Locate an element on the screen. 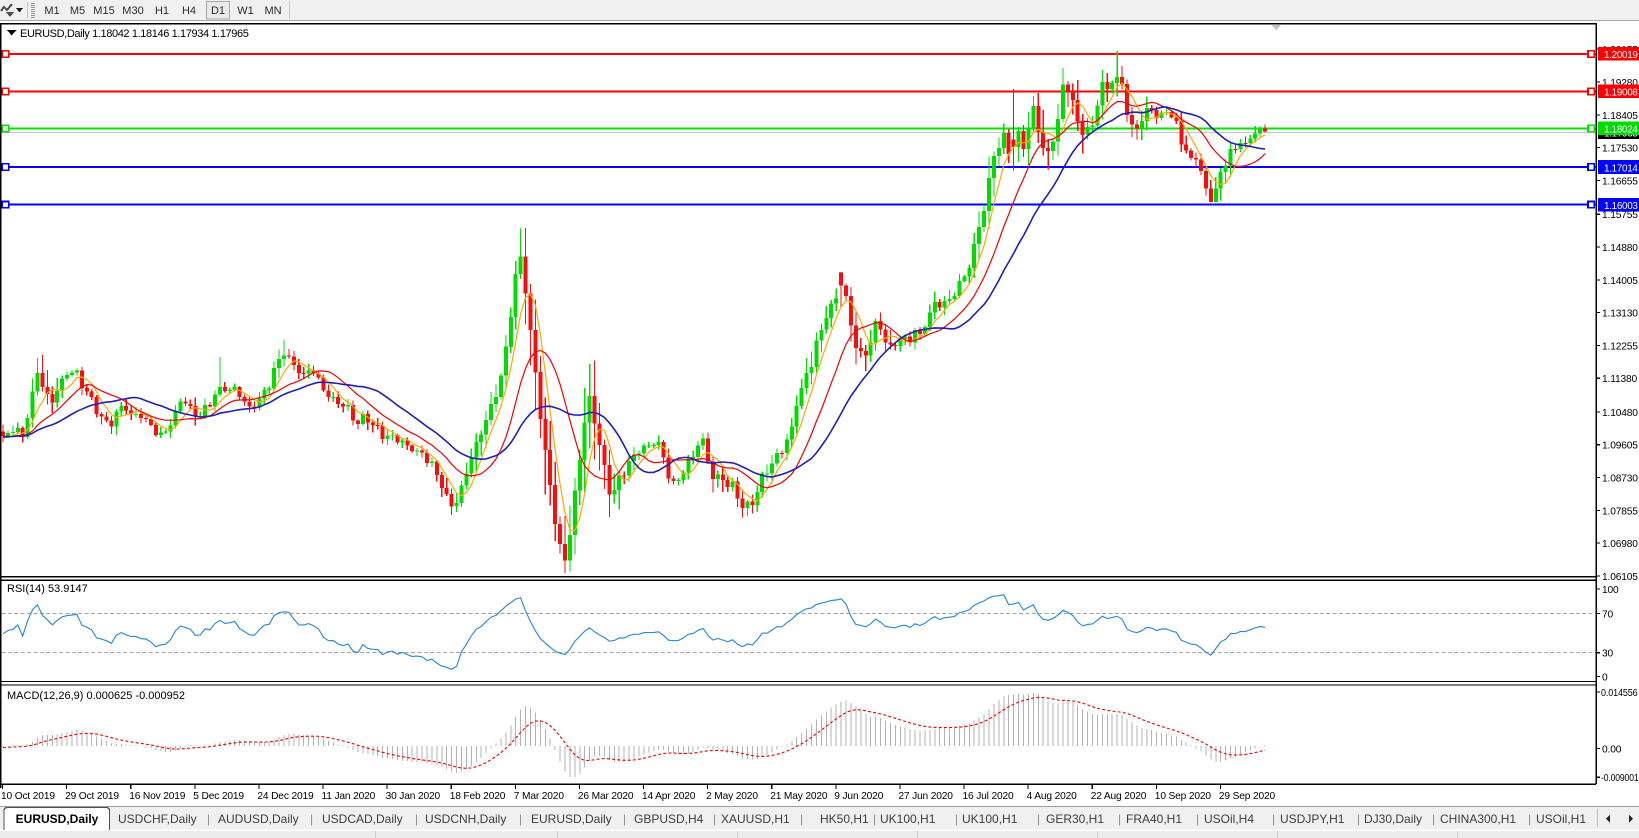 This screenshot has height=838, width=1639. svg-text: 1.07855 is located at coordinates (1620, 511).